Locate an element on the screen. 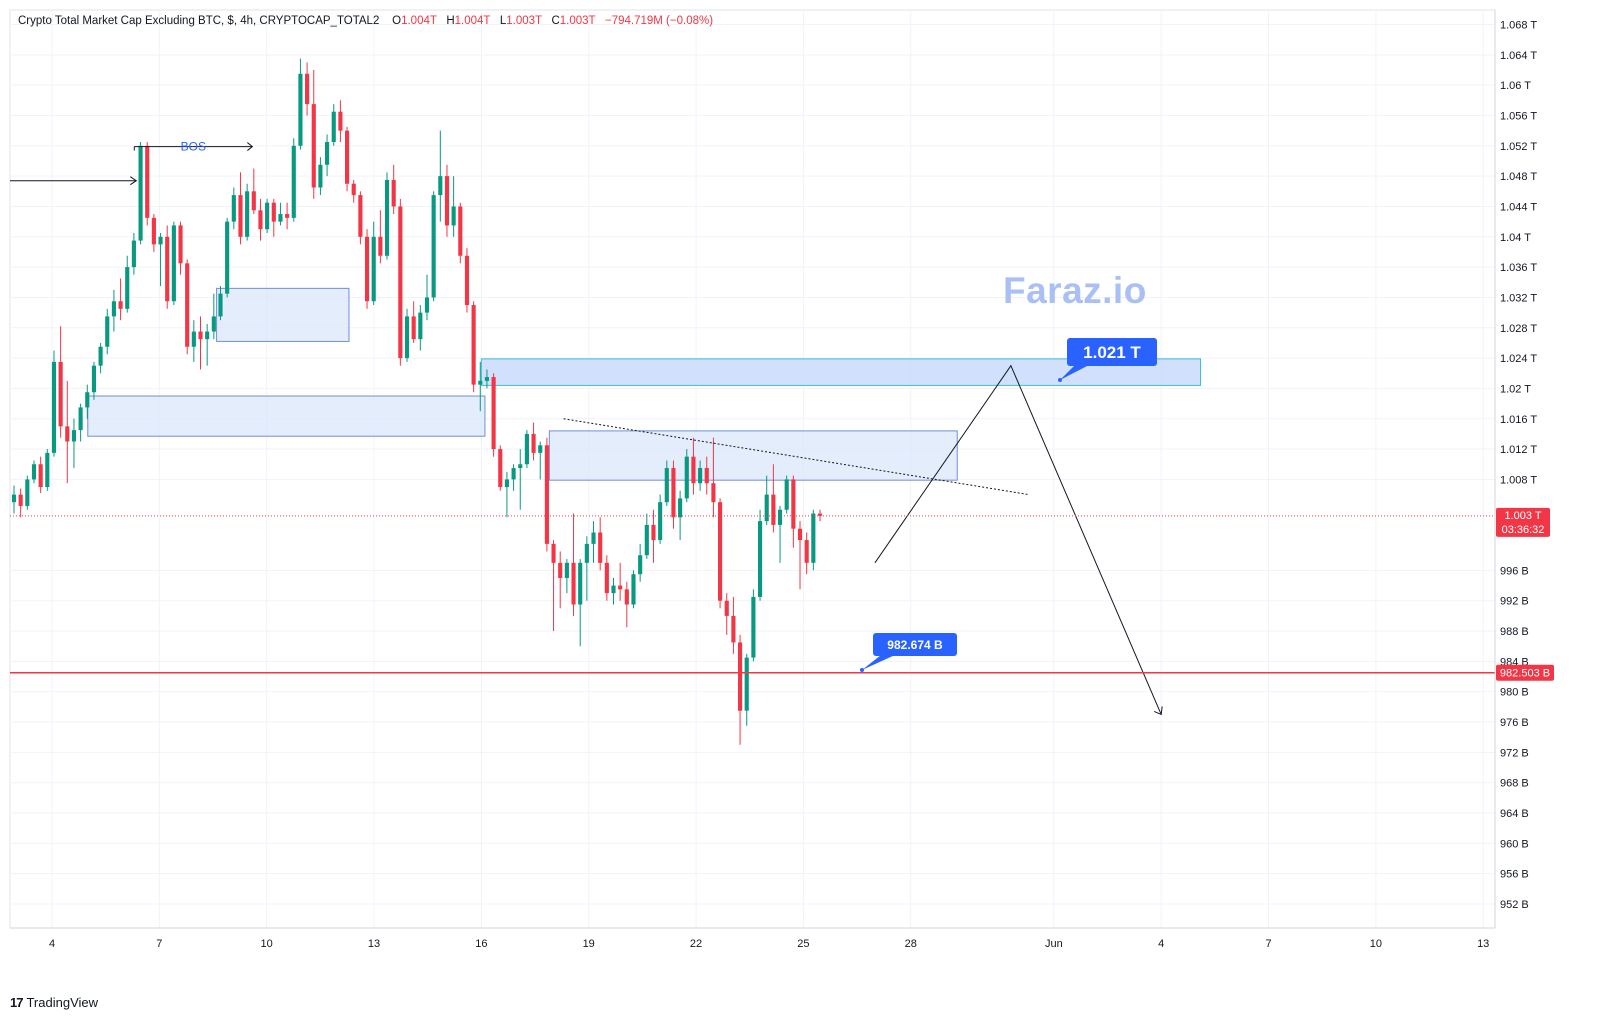 The width and height of the screenshot is (1615, 1021). y-tick-label: 952 B is located at coordinates (1514, 905).